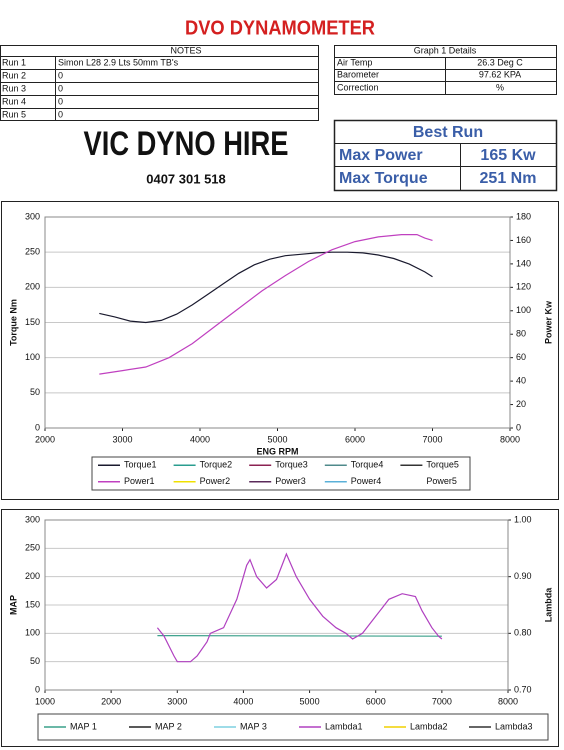 The image size is (564, 750). Describe the element at coordinates (521, 404) in the screenshot. I see `y2-tick-label: 20` at that location.